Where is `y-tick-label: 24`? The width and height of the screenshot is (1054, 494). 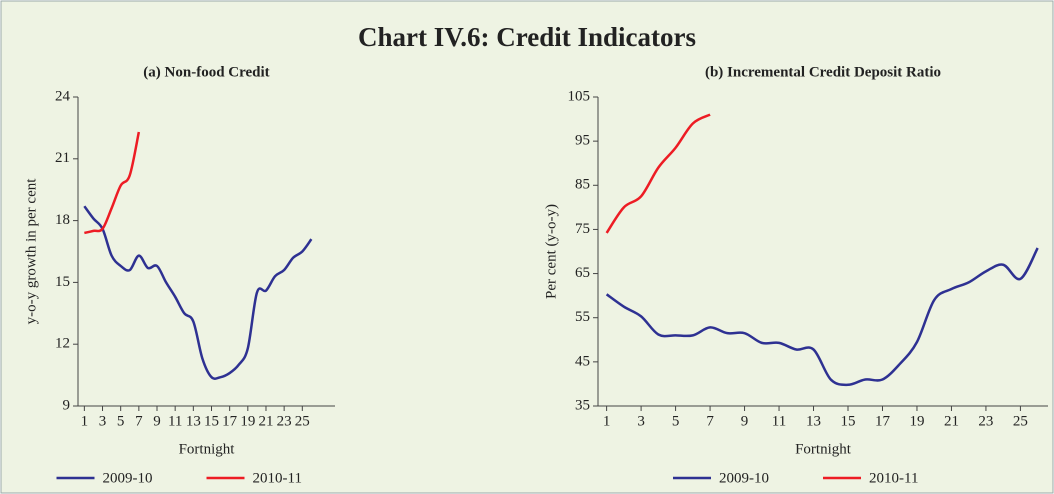
y-tick-label: 24 is located at coordinates (63, 96).